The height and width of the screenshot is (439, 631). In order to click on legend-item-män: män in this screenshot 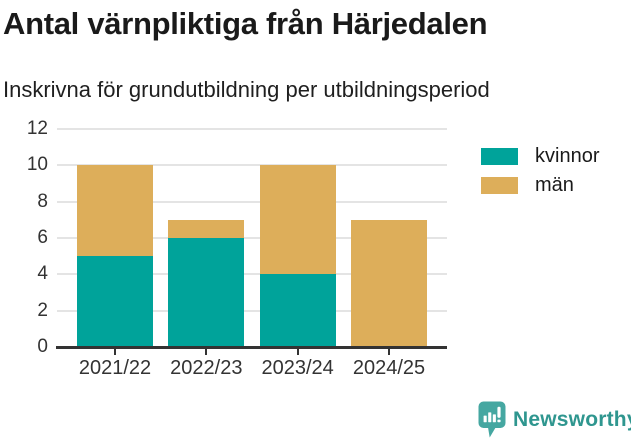, I will do `click(540, 185)`.